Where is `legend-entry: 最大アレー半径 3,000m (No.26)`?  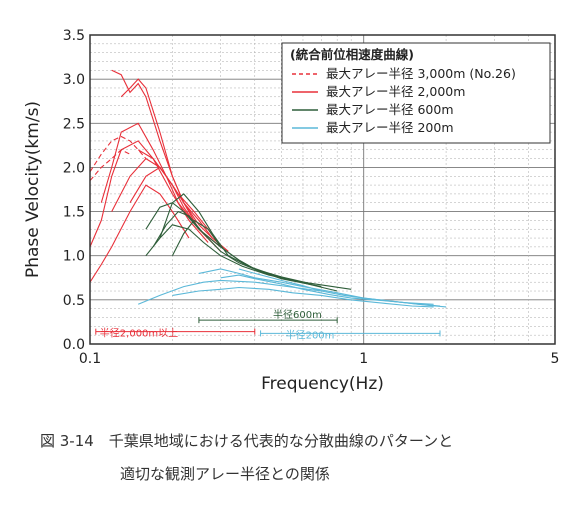 legend-entry: 最大アレー半径 3,000m (No.26) is located at coordinates (421, 73).